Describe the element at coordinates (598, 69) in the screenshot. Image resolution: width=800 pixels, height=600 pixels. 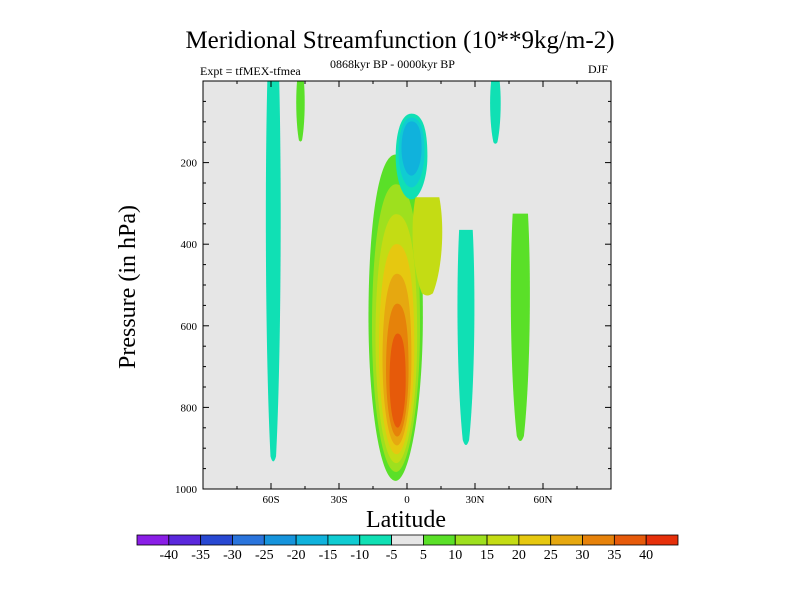
I see `season-annotation: DJF` at that location.